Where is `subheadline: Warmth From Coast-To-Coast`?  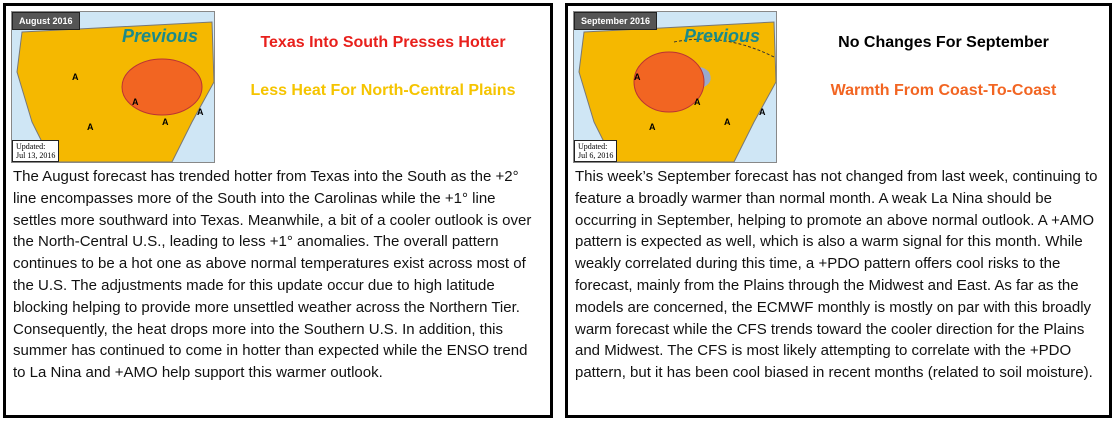 subheadline: Warmth From Coast-To-Coast is located at coordinates (943, 90).